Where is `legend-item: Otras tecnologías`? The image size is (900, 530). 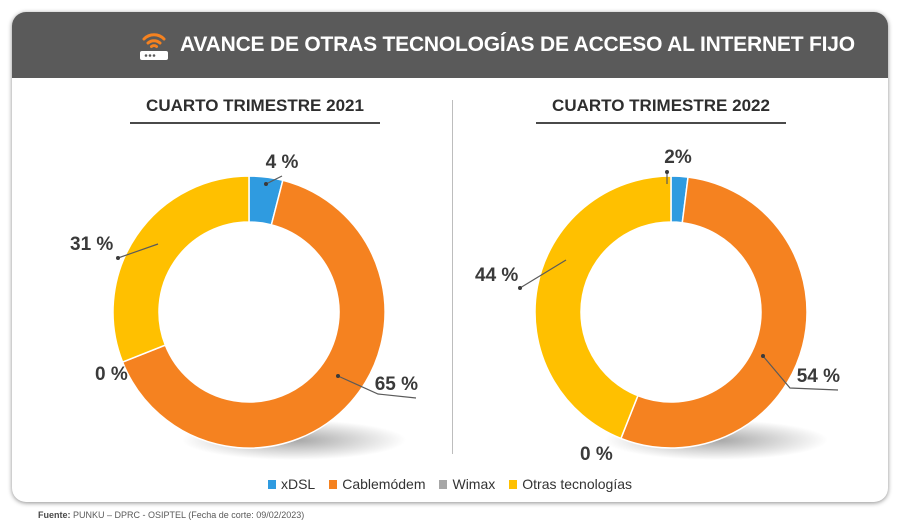 legend-item: Otras tecnologías is located at coordinates (570, 484).